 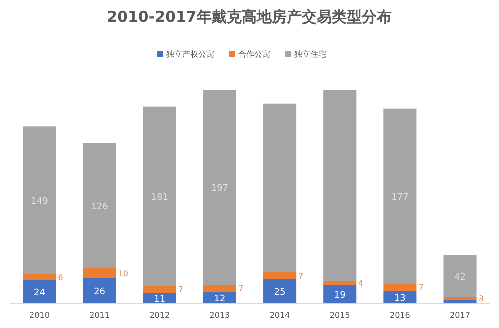 I want to click on data-label: 4, so click(x=361, y=283).